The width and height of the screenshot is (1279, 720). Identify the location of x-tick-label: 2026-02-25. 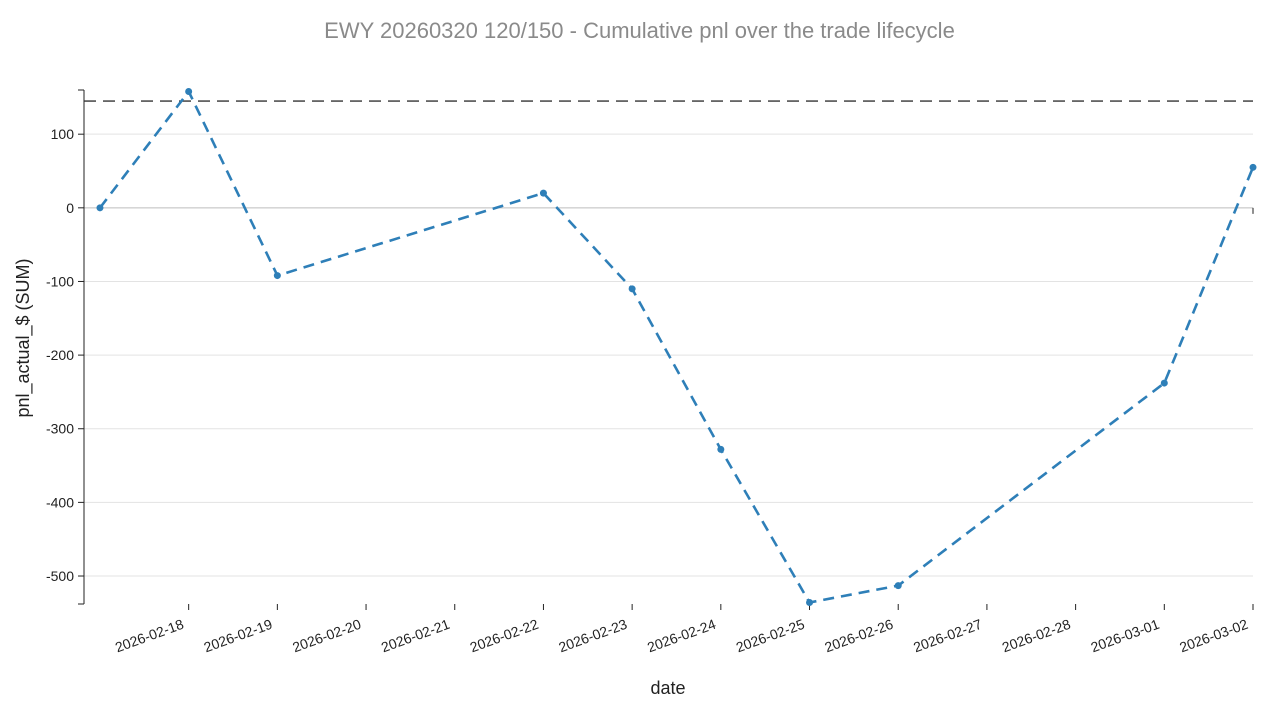
(770, 636).